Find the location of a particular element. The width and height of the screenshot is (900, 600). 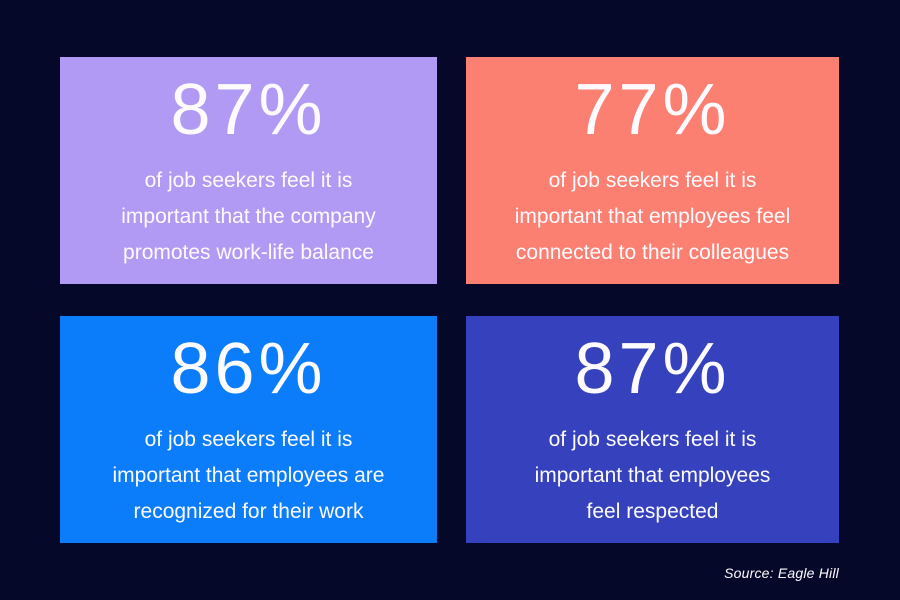

stat-description-line: feel respected is located at coordinates (652, 511).